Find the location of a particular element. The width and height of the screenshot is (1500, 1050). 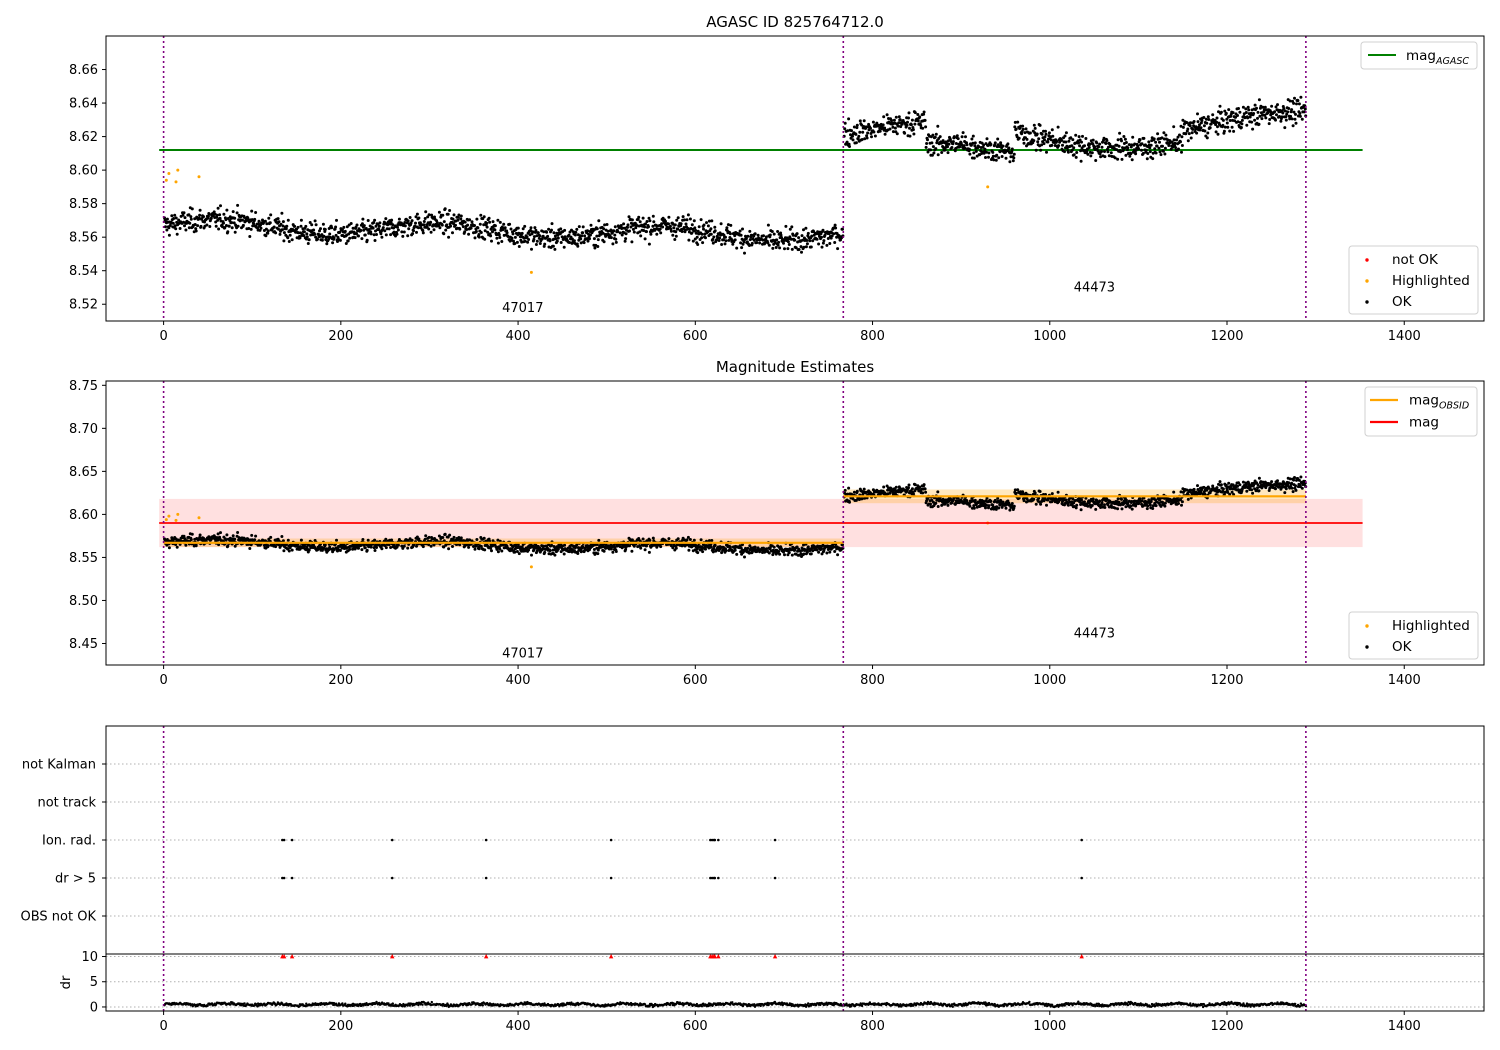

highlighted-point is located at coordinates (178, 514).